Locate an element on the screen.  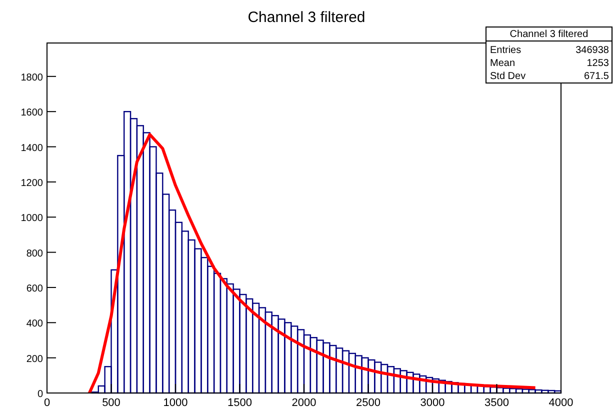
text: 671.5 is located at coordinates (597, 76).